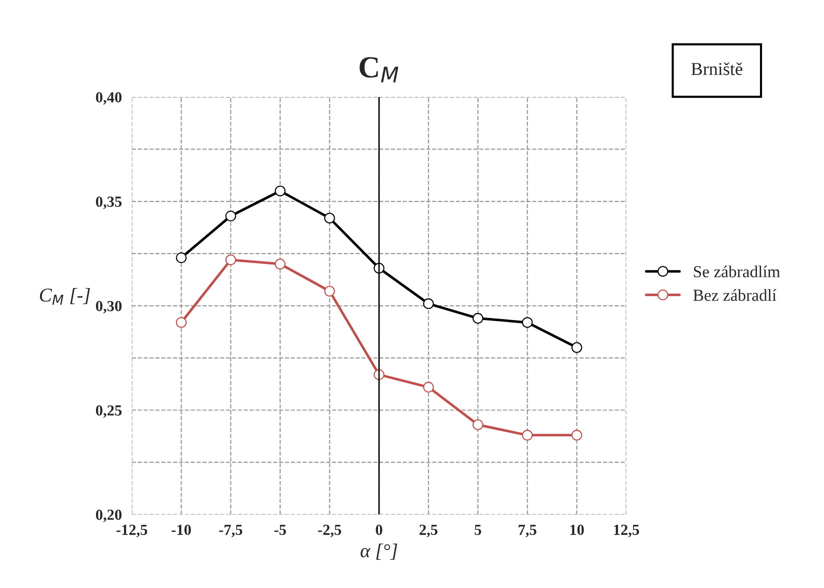  I want to click on x-tick-label: -12,5, so click(132, 531).